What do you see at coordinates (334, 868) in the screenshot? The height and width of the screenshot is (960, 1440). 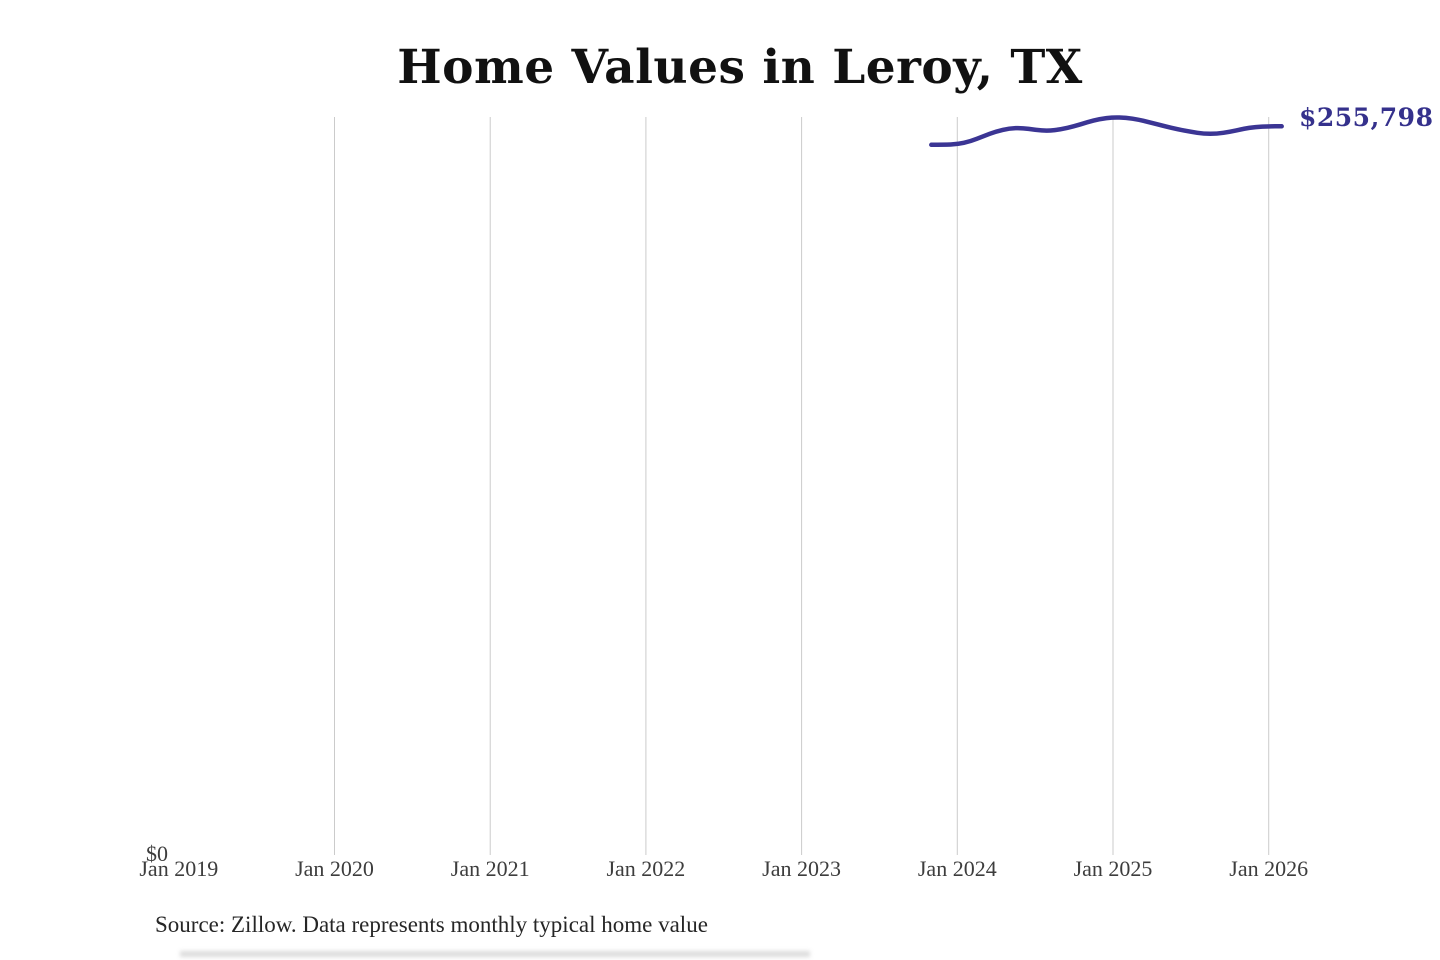 I see `x-tick-label-2020-01: Jan 2020` at bounding box center [334, 868].